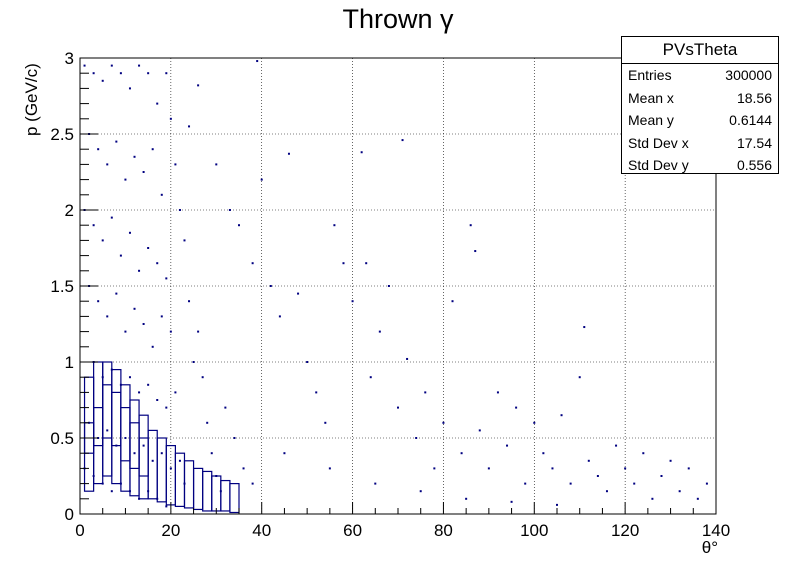 The height and width of the screenshot is (572, 796). Describe the element at coordinates (261, 530) in the screenshot. I see `x-tick-label: 40` at that location.